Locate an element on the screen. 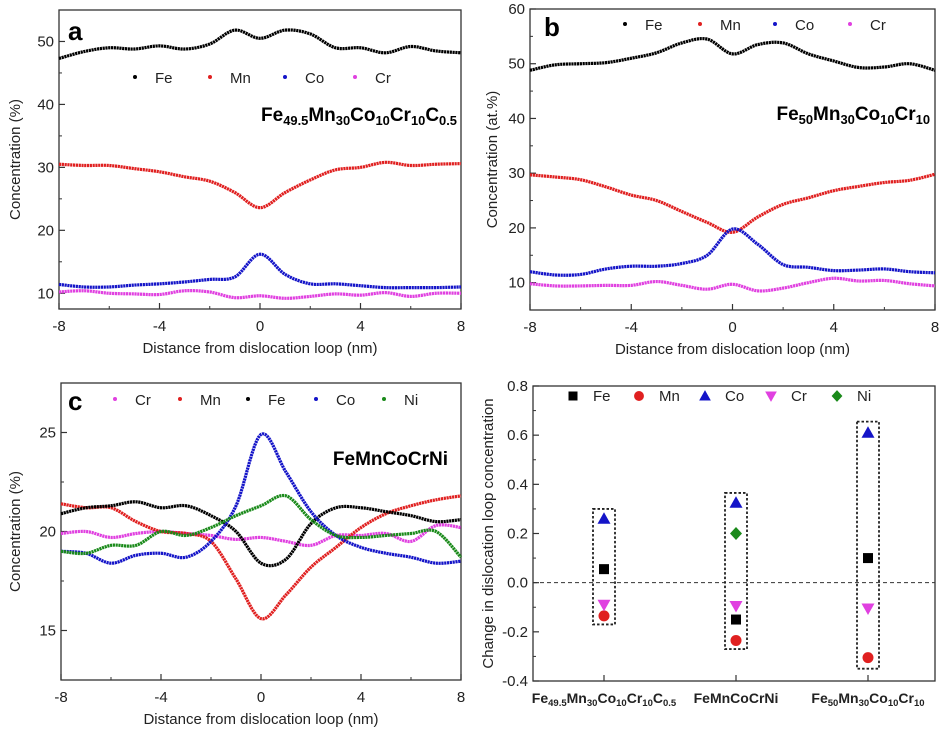 The height and width of the screenshot is (737, 945). series-line-mn is located at coordinates (732, 203).